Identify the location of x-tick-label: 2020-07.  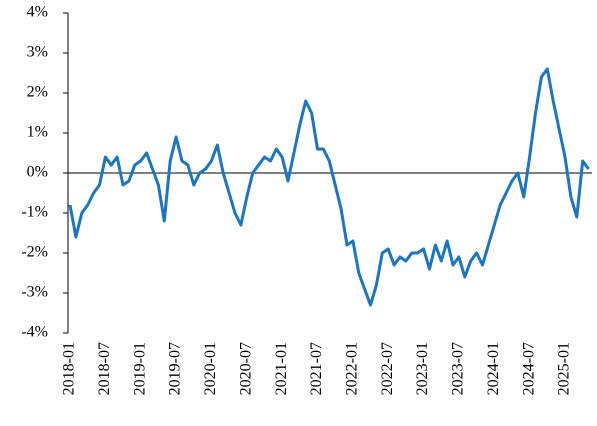
(245, 368).